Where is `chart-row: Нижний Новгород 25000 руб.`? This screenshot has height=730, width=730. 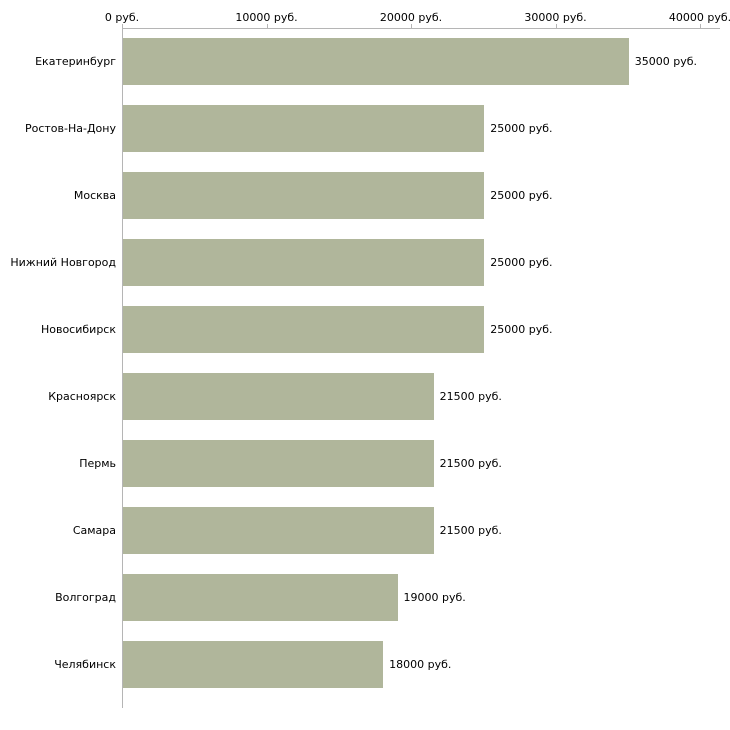 chart-row: Нижний Новгород 25000 руб. is located at coordinates (365, 262).